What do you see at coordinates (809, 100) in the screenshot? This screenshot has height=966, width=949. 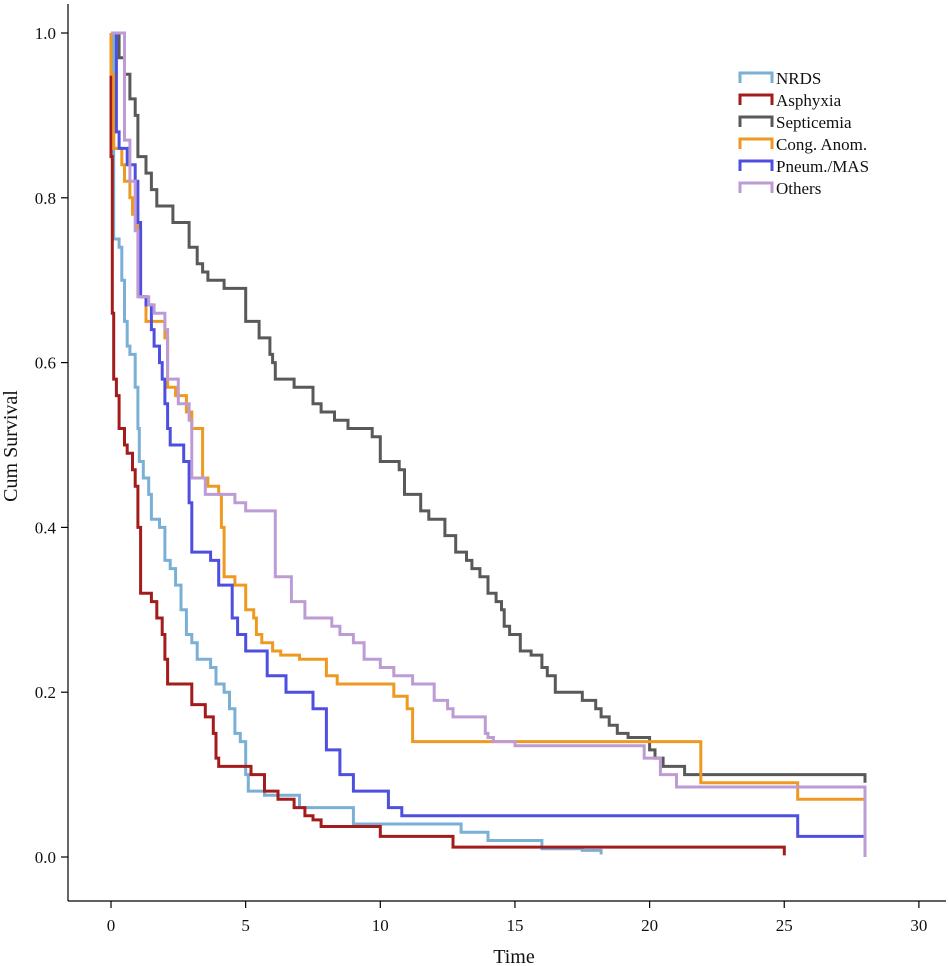 I see `legend-label-asphyxia: Asphyxia` at bounding box center [809, 100].